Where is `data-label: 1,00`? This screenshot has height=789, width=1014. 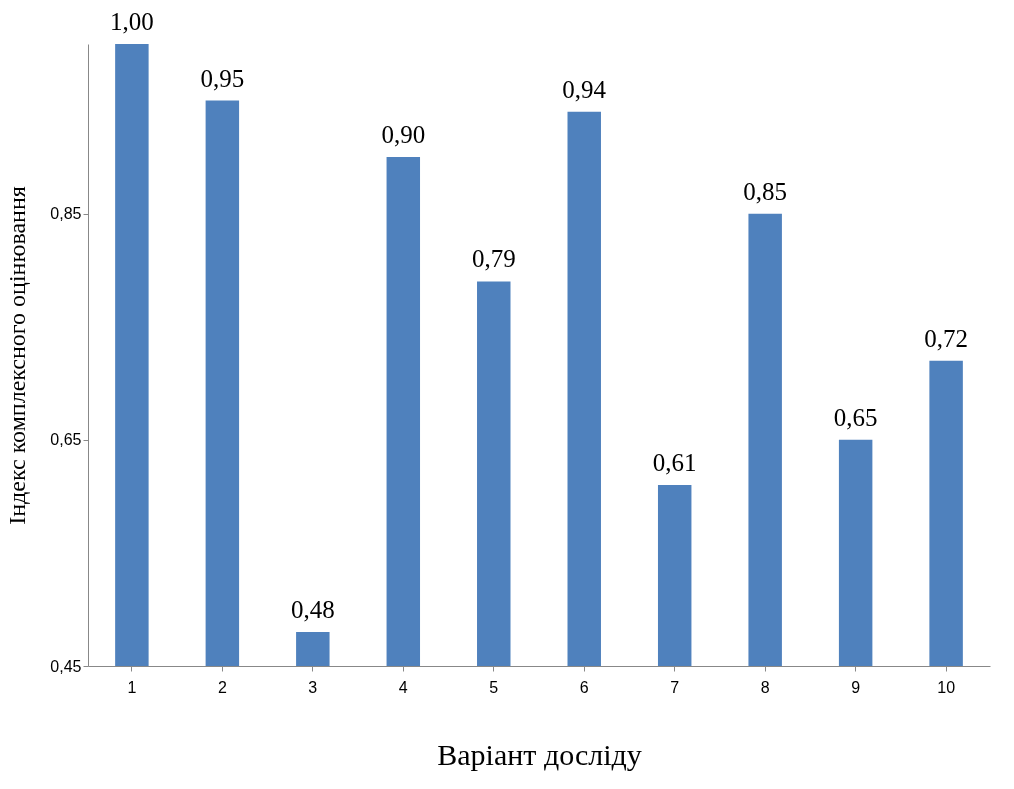
data-label: 1,00 is located at coordinates (132, 21).